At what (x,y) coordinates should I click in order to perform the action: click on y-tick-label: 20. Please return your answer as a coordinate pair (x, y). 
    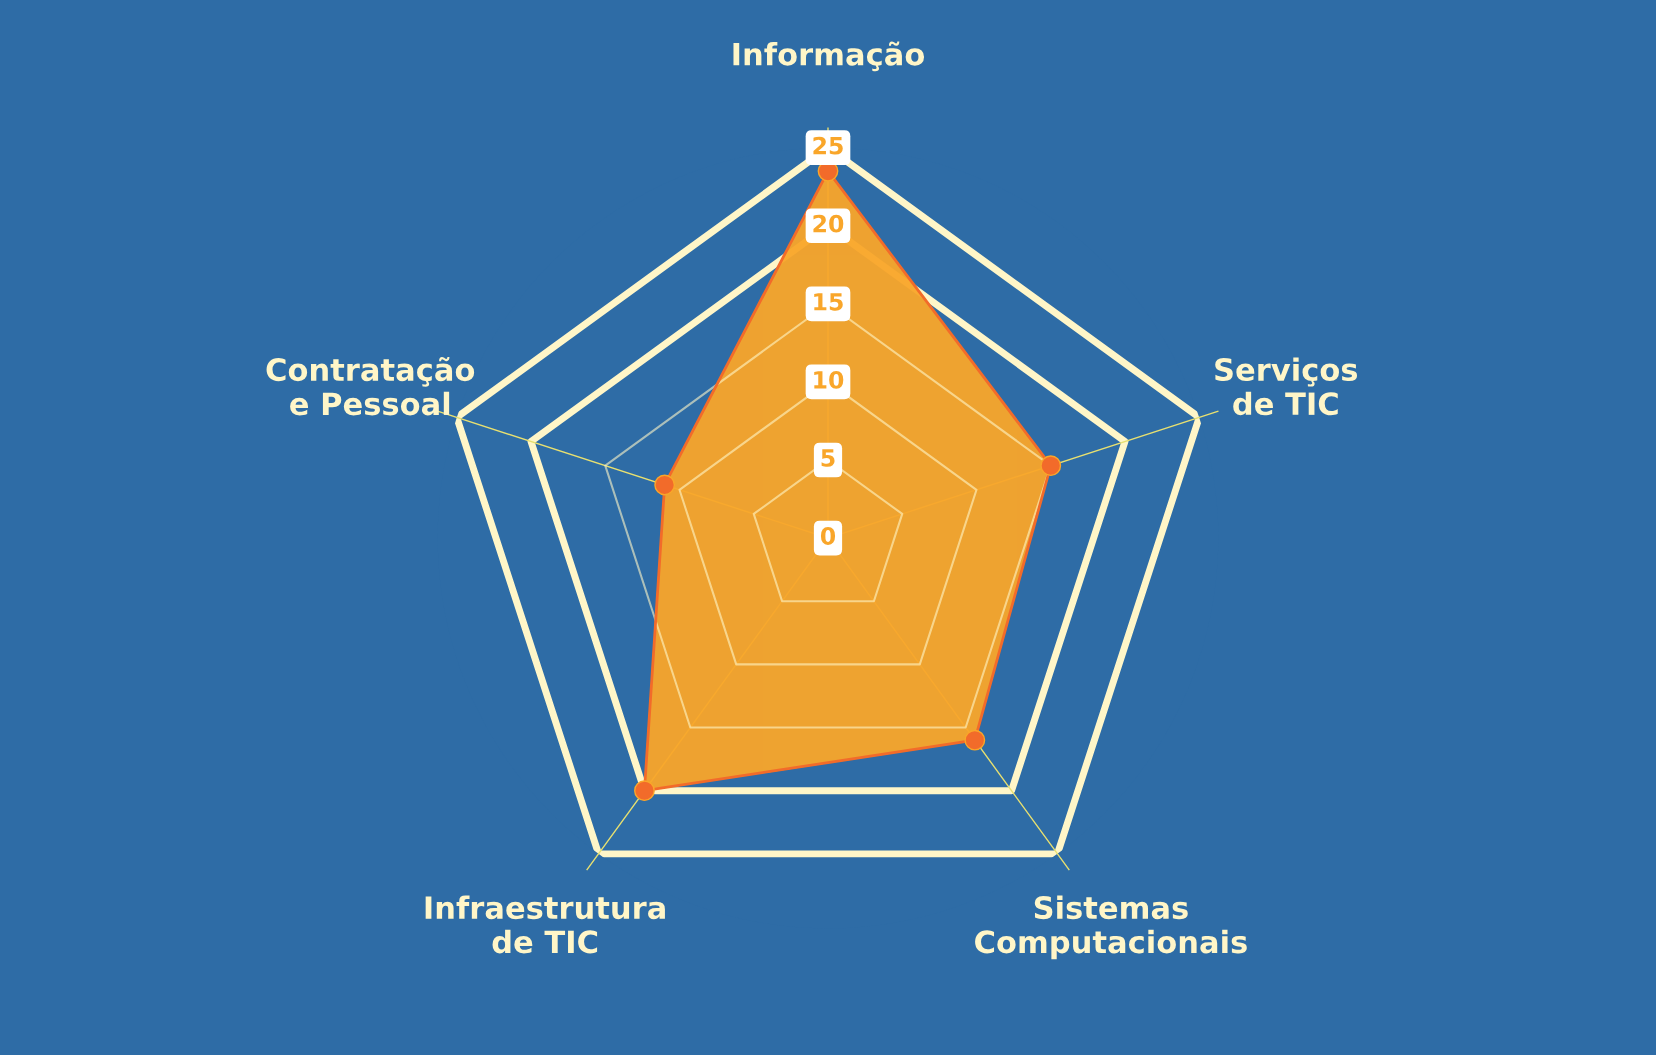
    Looking at the image, I should click on (828, 223).